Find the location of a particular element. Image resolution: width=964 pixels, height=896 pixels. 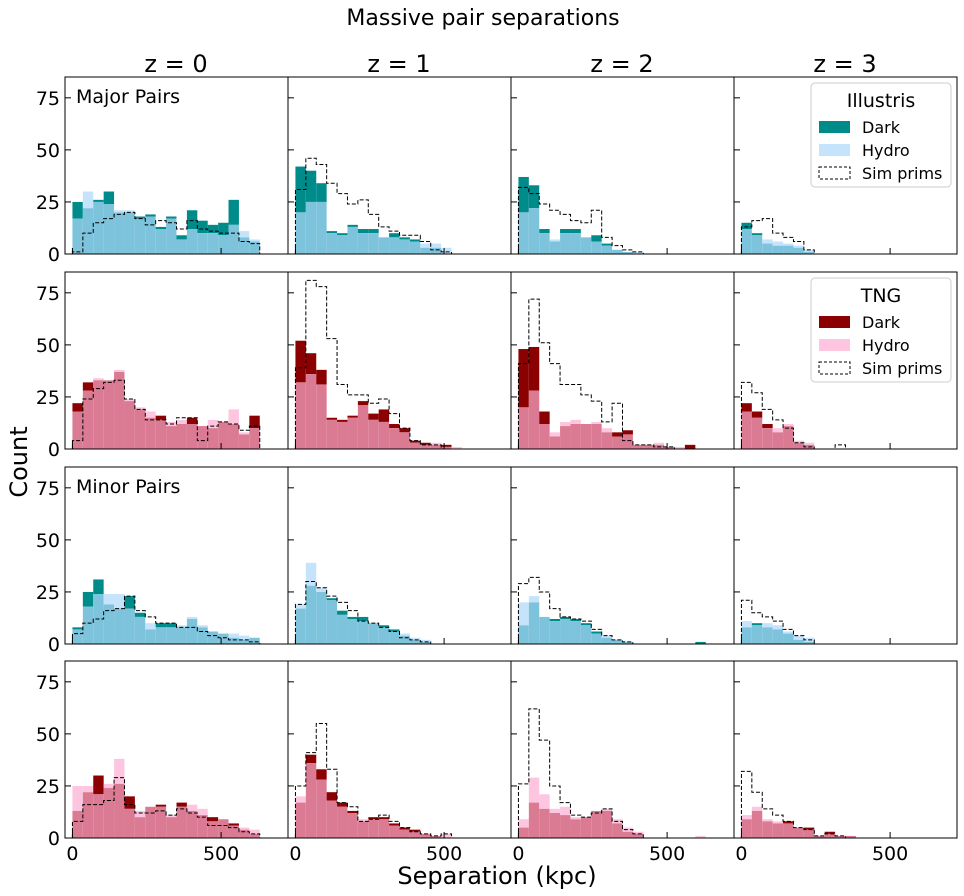

panel-r2-c2 is located at coordinates (622, 555).